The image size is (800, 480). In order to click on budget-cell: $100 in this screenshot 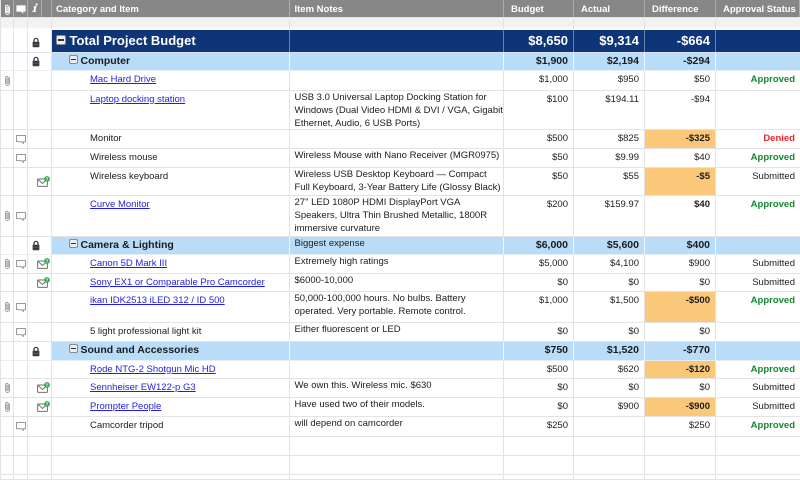, I will do `click(539, 110)`.